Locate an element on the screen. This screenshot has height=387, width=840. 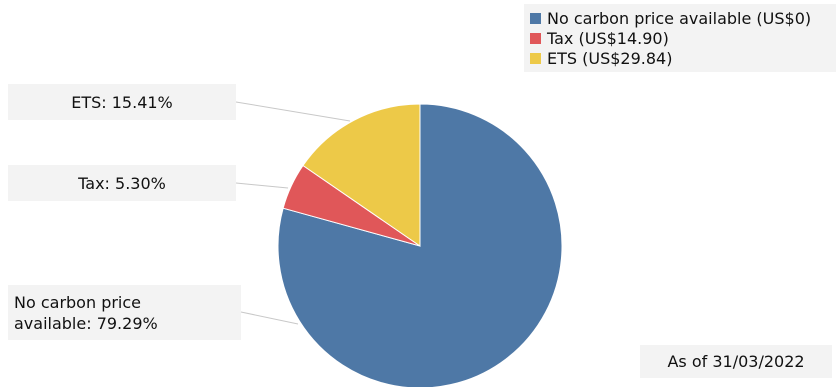
legend-label-ets: ETS (US$29.84) is located at coordinates (610, 58).